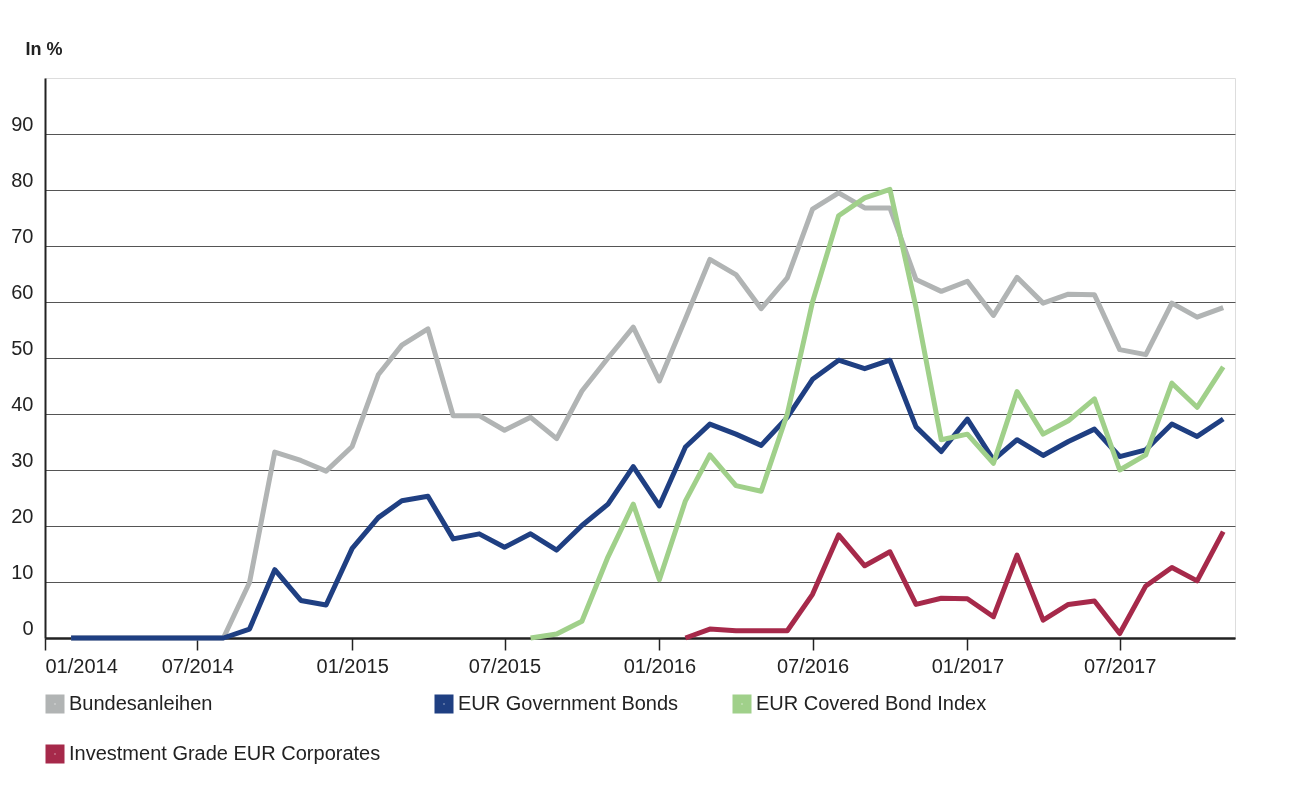  What do you see at coordinates (505, 665) in the screenshot?
I see `x-tick-label: 07/2015` at bounding box center [505, 665].